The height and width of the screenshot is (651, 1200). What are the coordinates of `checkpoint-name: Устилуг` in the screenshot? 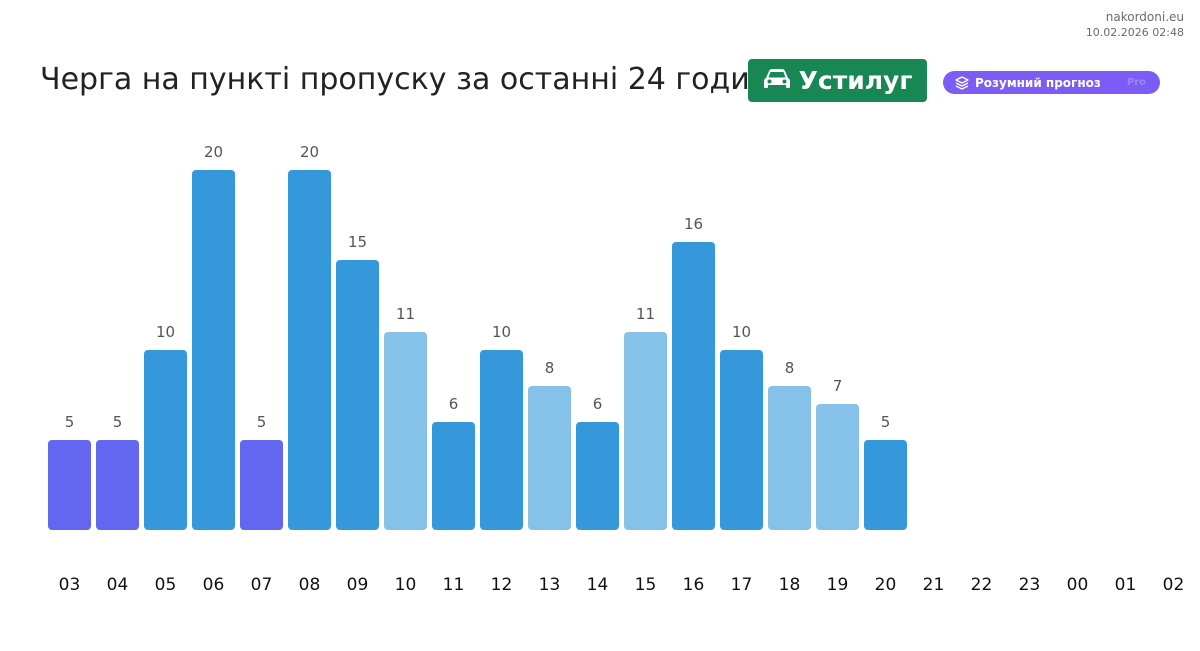 It's located at (855, 80).